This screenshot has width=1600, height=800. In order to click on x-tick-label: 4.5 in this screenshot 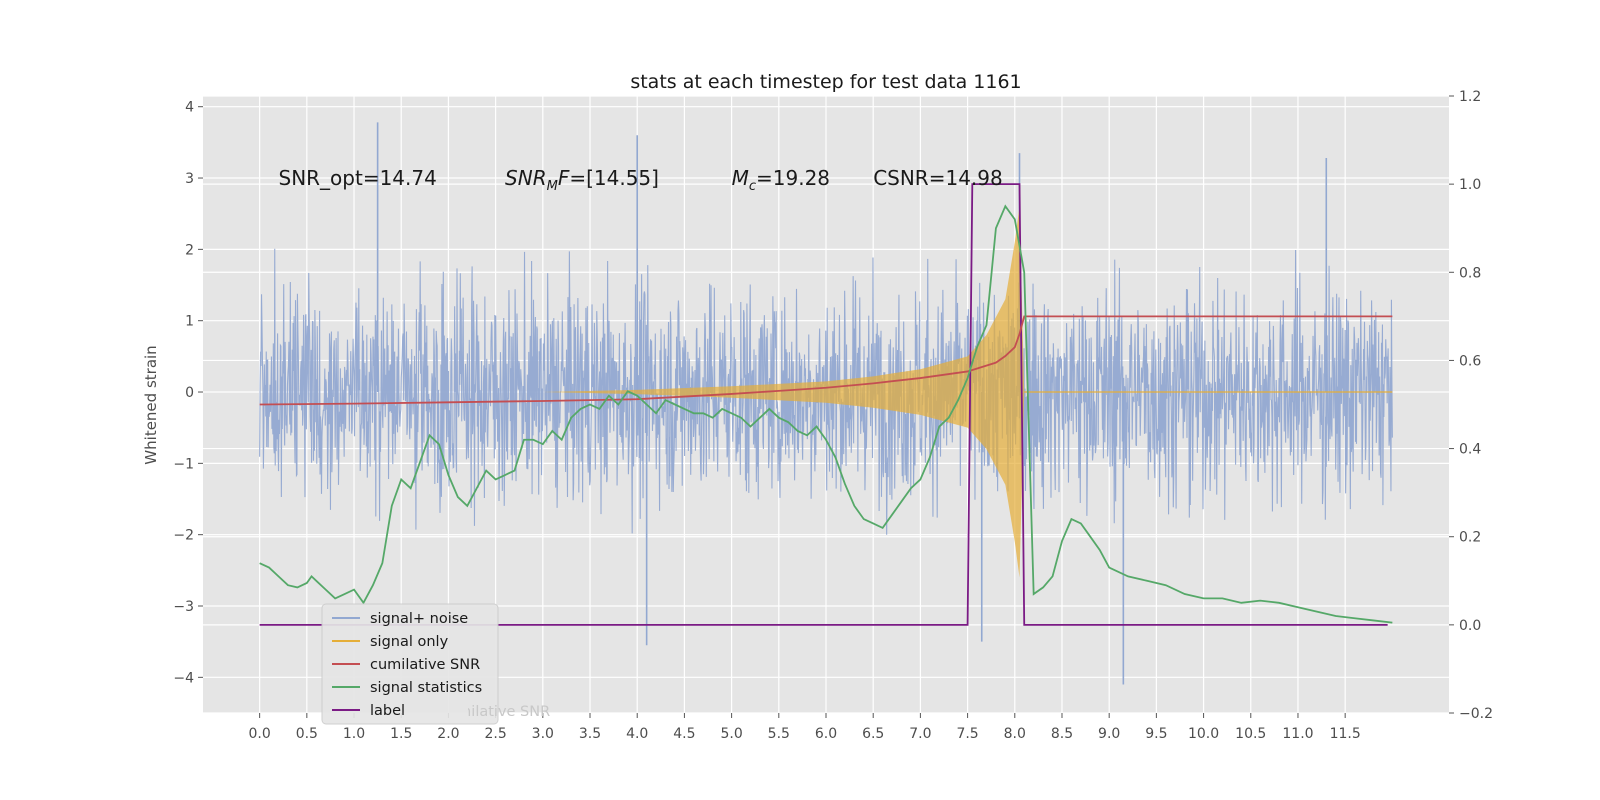, I will do `click(684, 734)`.